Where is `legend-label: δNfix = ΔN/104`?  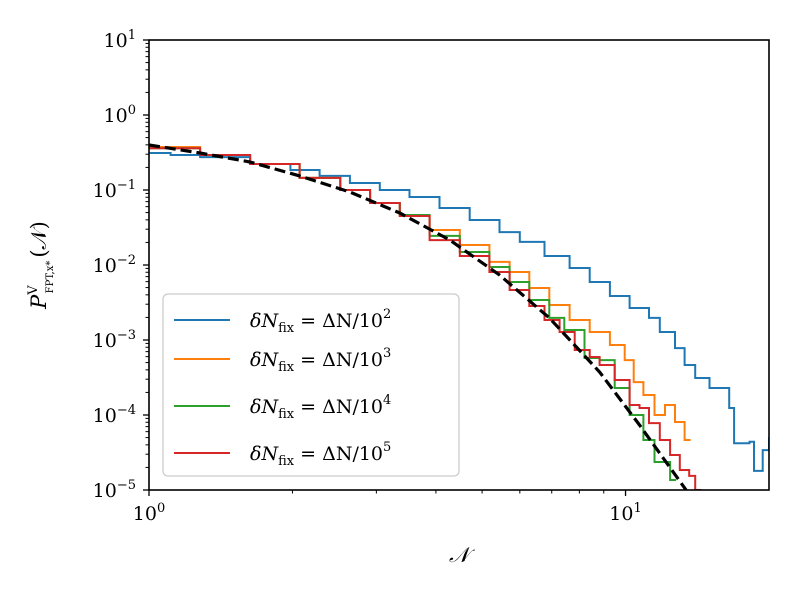
legend-label: δNfix = ΔN/104 is located at coordinates (320, 407).